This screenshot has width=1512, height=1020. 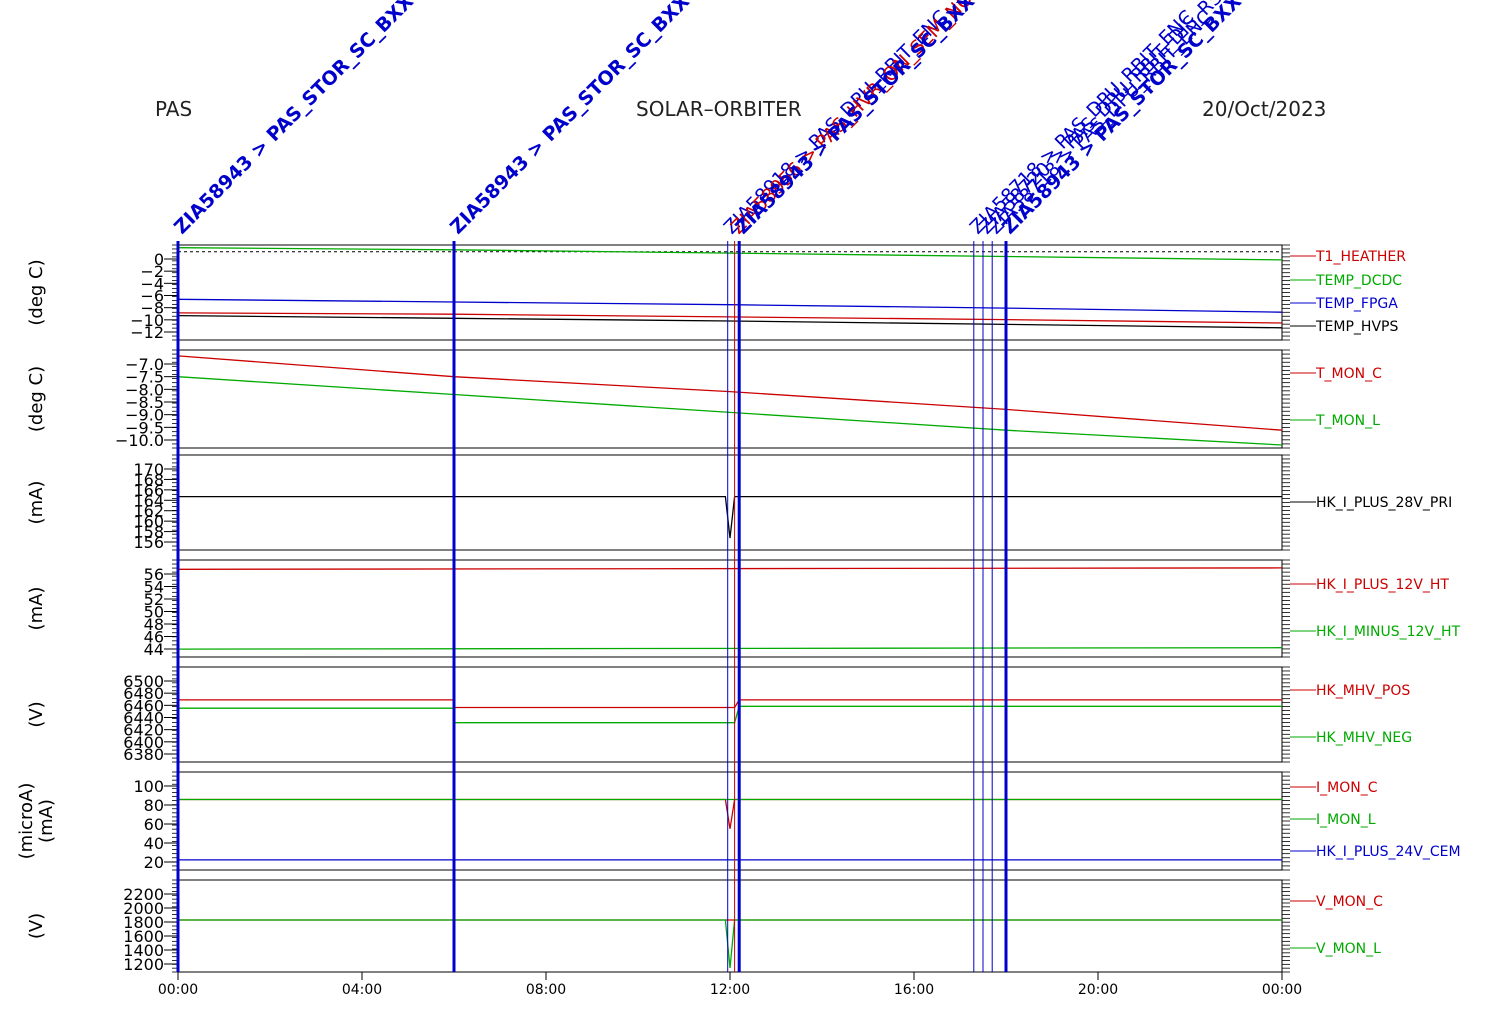 I want to click on y-tick-label: −4, so click(x=152, y=283).